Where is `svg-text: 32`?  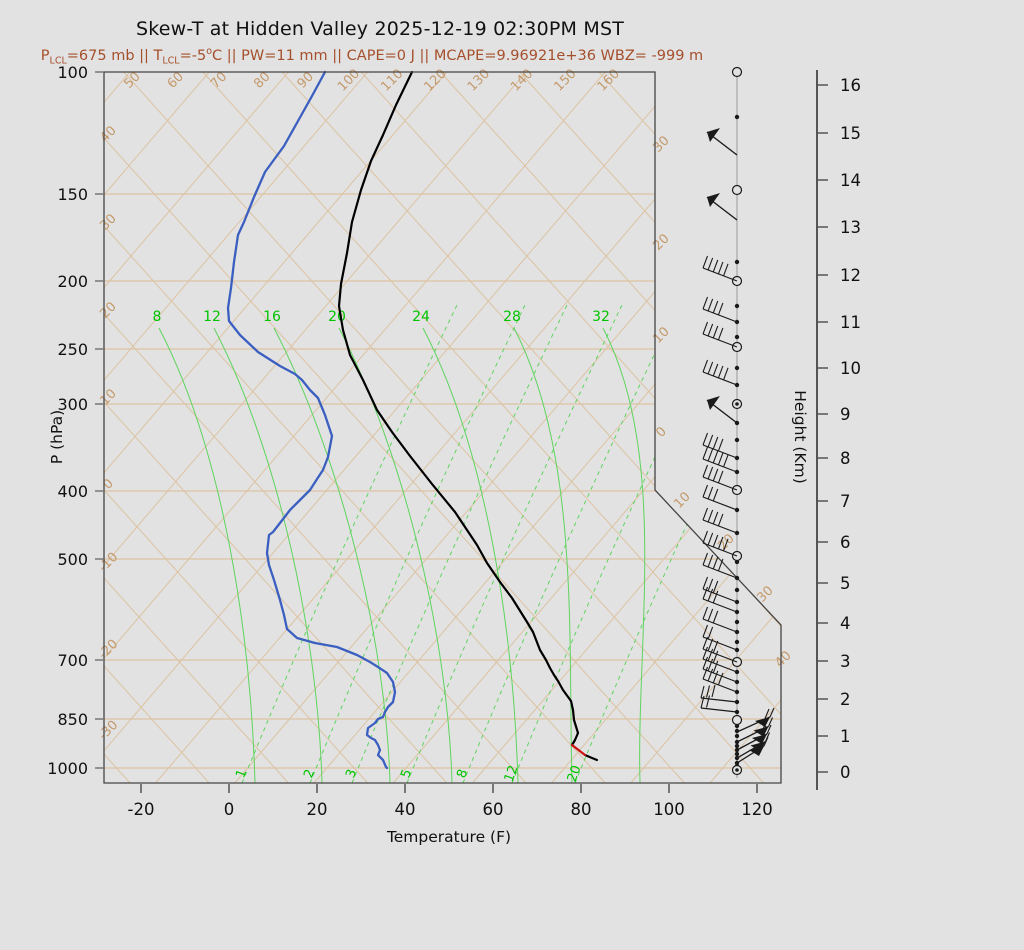
svg-text: 32 is located at coordinates (601, 317).